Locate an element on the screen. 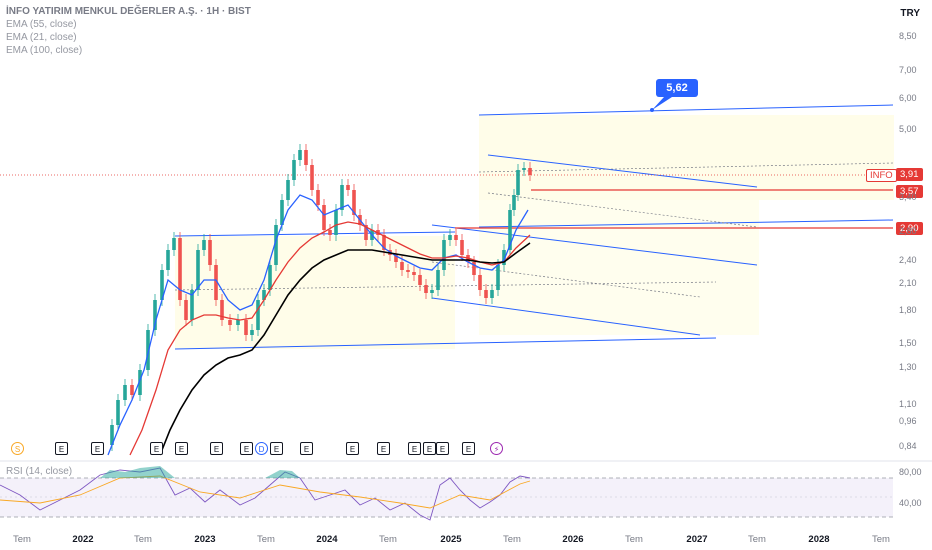 The image size is (932, 550). indicator-ema21: EMA (21, close) is located at coordinates (41, 37).